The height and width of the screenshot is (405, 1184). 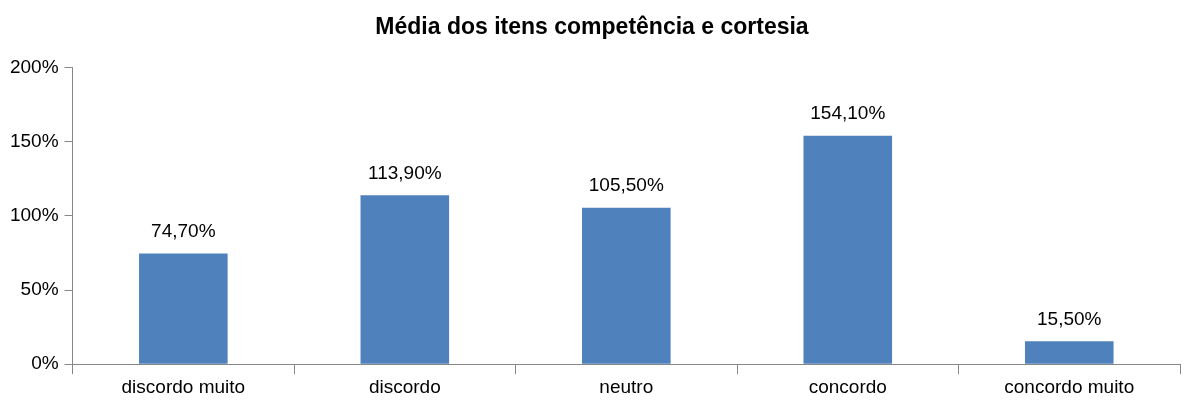 I want to click on y-tick-label: 0%, so click(x=45, y=363).